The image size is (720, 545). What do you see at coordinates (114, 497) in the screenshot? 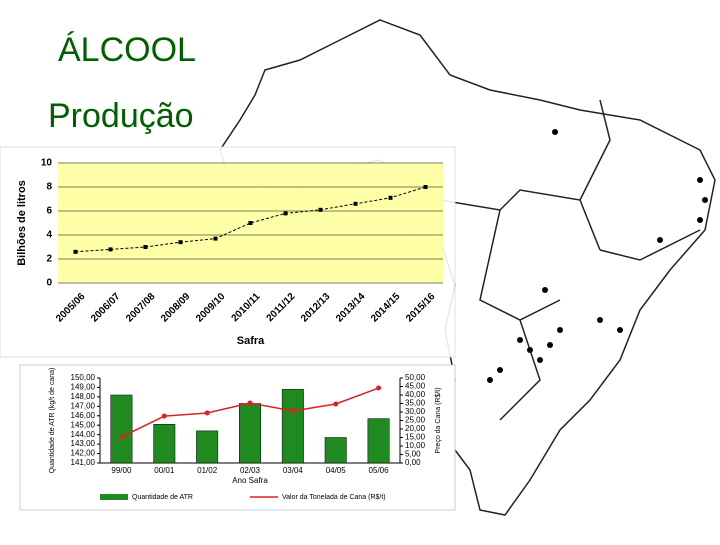
I see `legend-swatch` at bounding box center [114, 497].